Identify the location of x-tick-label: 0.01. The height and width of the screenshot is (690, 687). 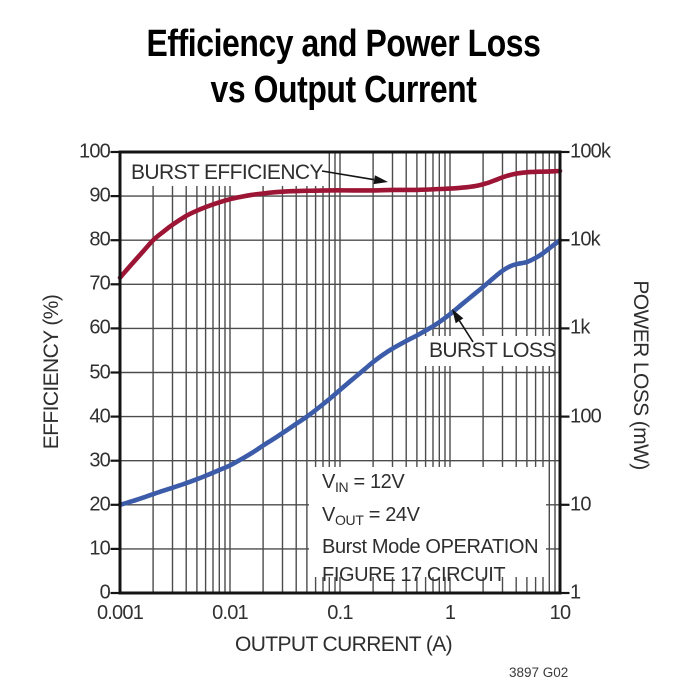
(230, 613).